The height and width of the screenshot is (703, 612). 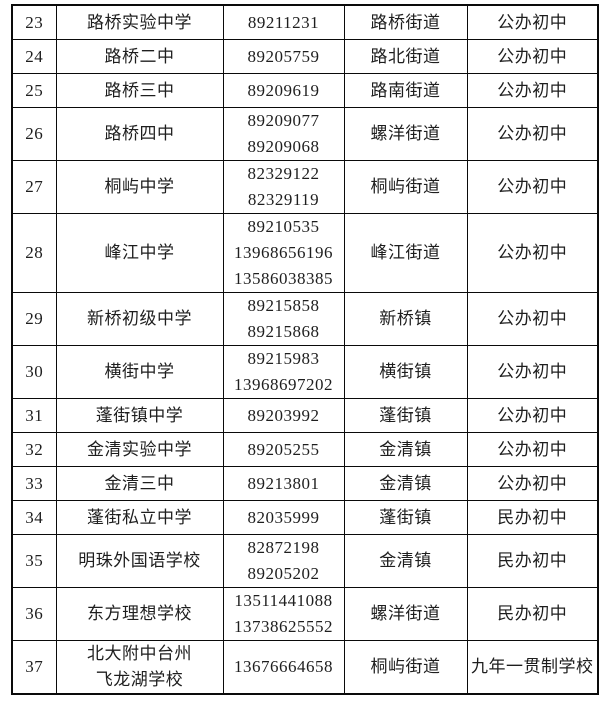 I want to click on school-name-cell-line: 明珠外国语学校, so click(x=139, y=560).